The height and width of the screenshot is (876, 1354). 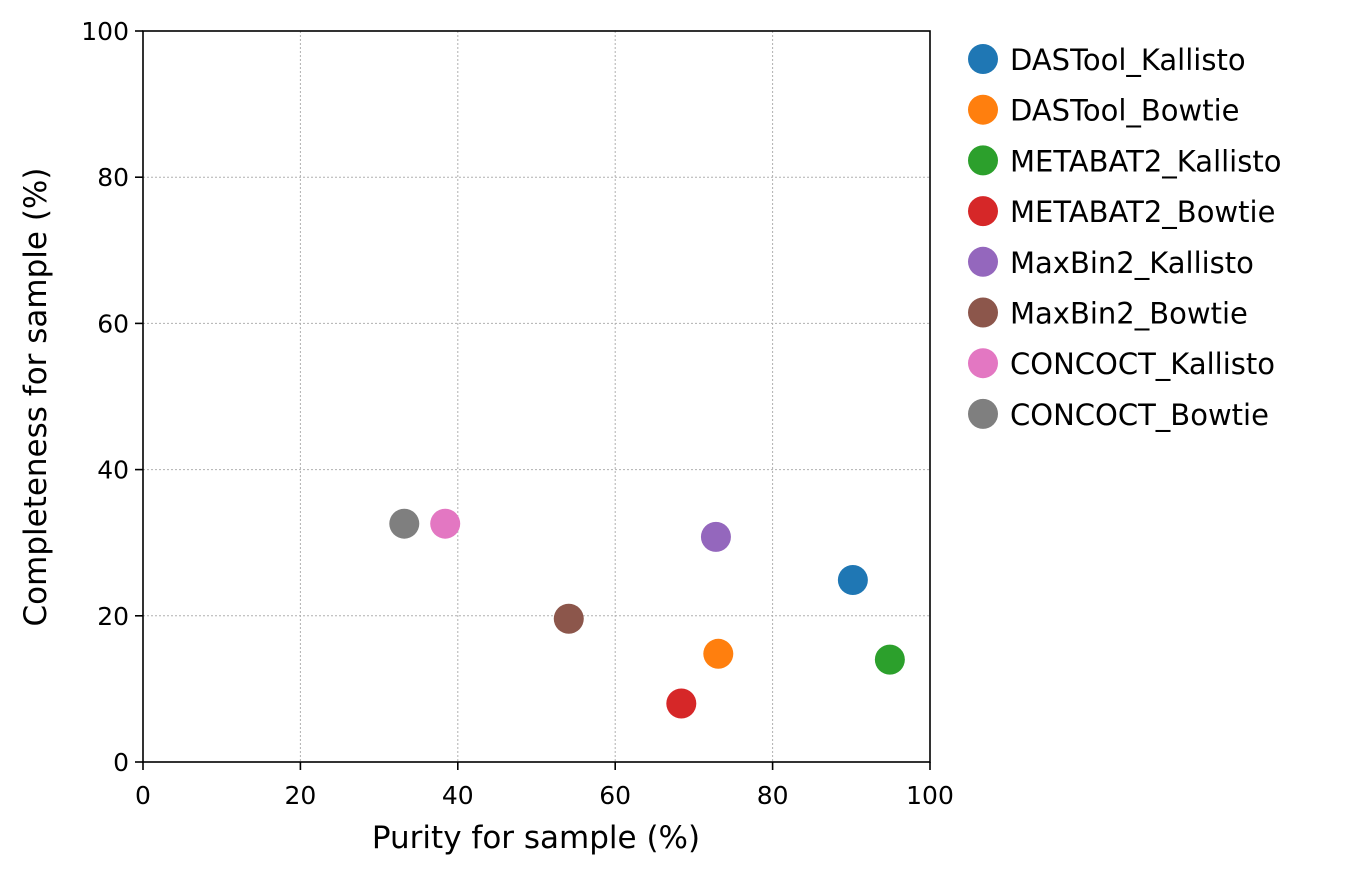 I want to click on x-axis-label: Purity for sample (%), so click(x=536, y=838).